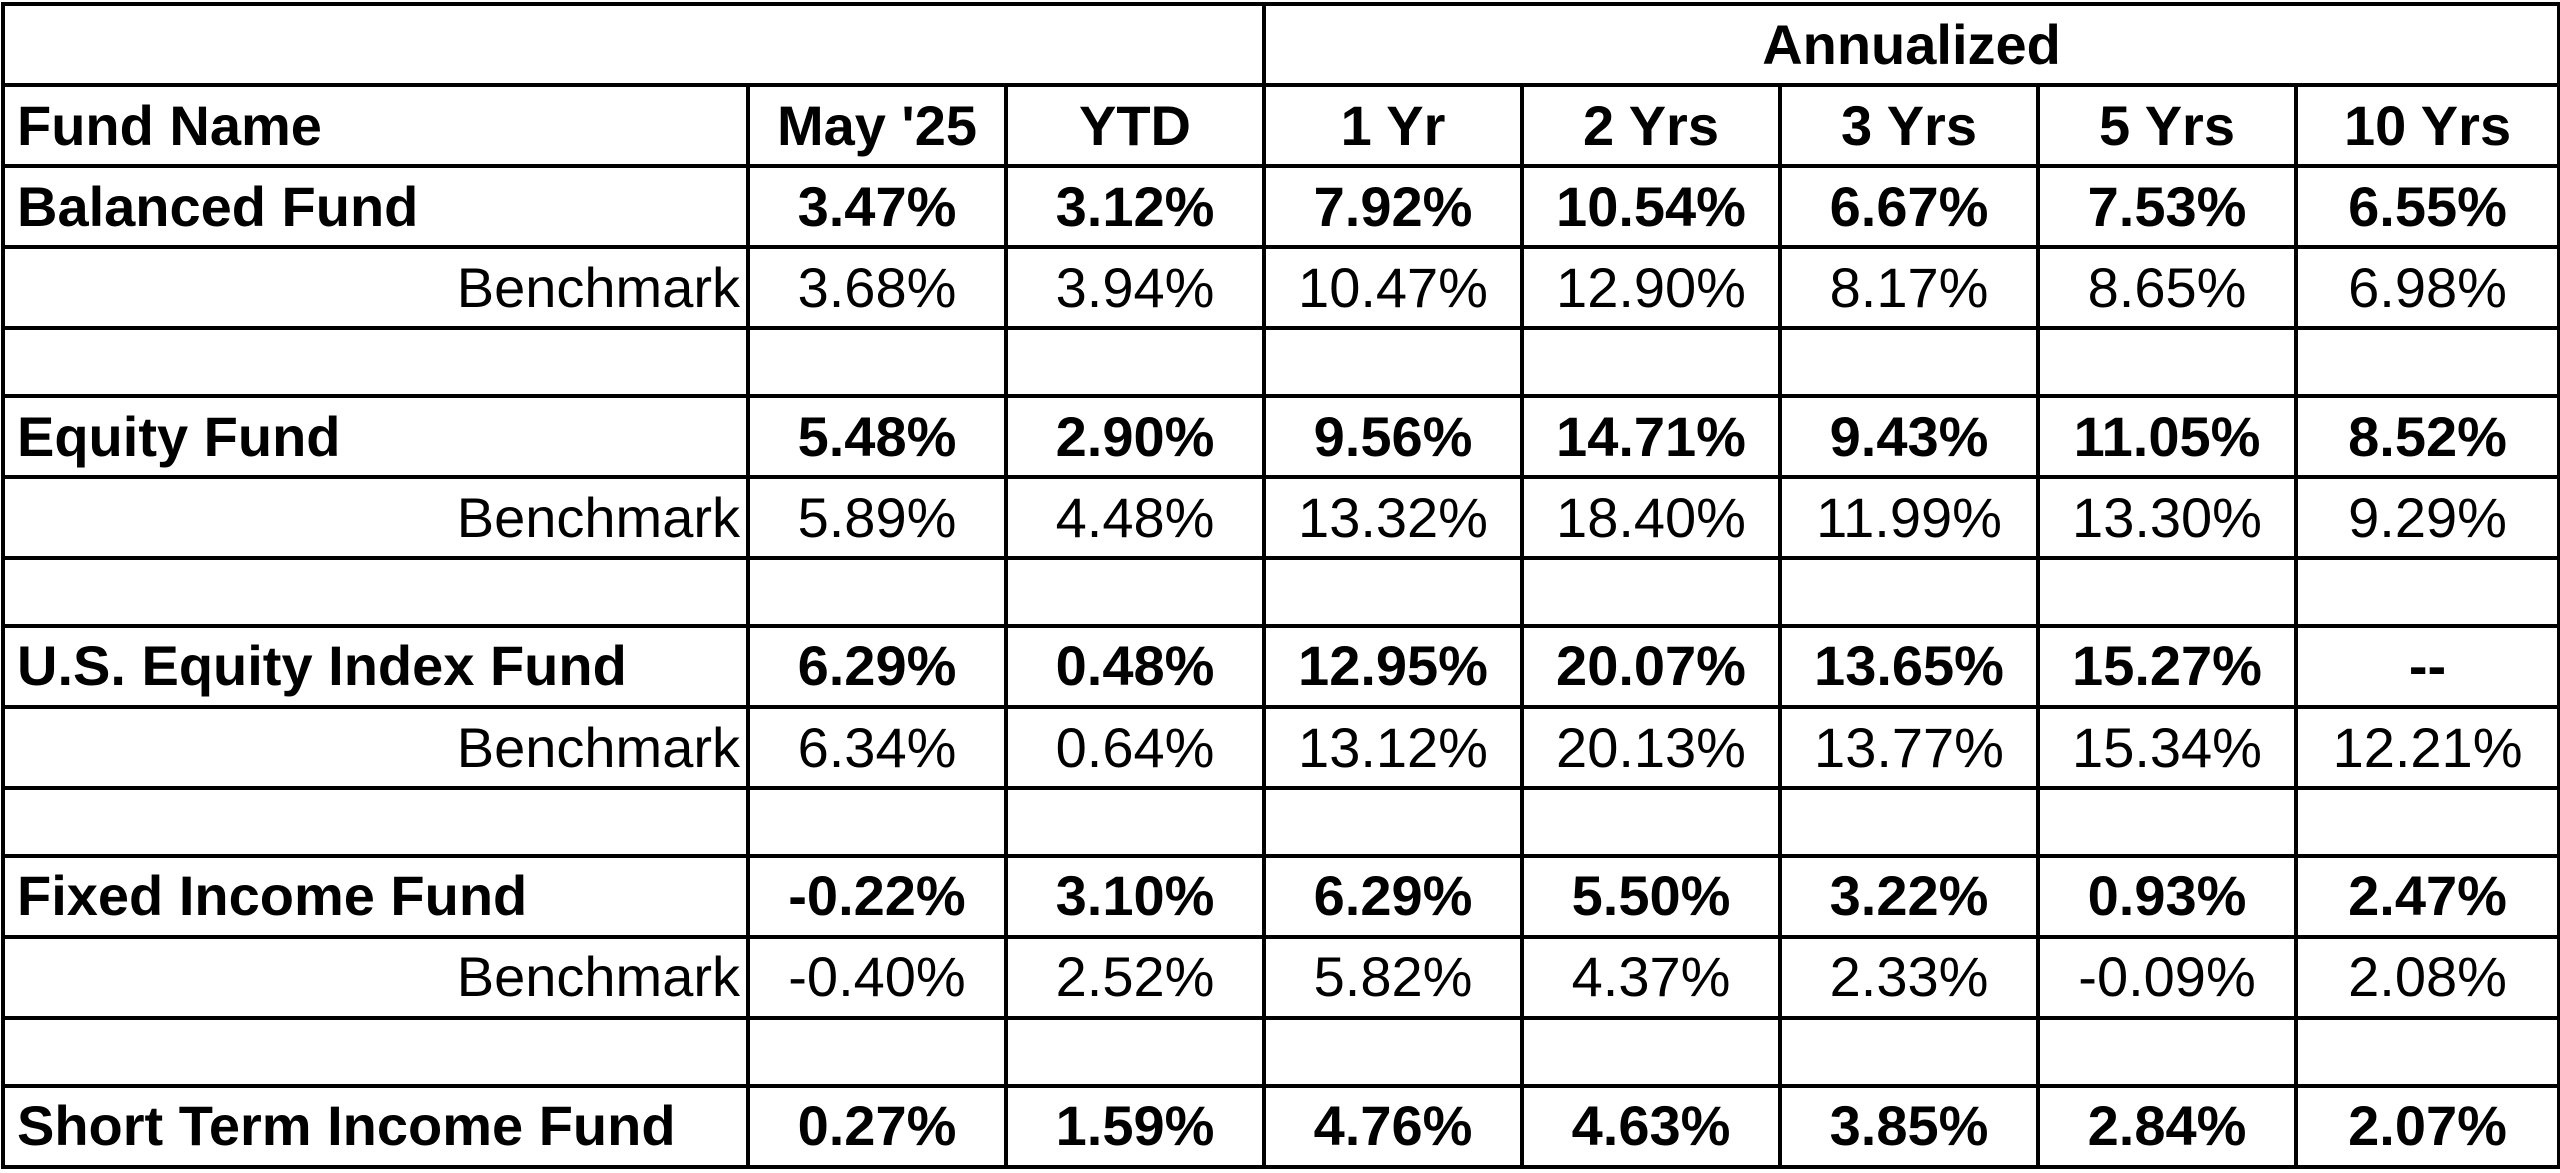  Describe the element at coordinates (2167, 518) in the screenshot. I see `benchmark-value-cell: 13.30%` at that location.